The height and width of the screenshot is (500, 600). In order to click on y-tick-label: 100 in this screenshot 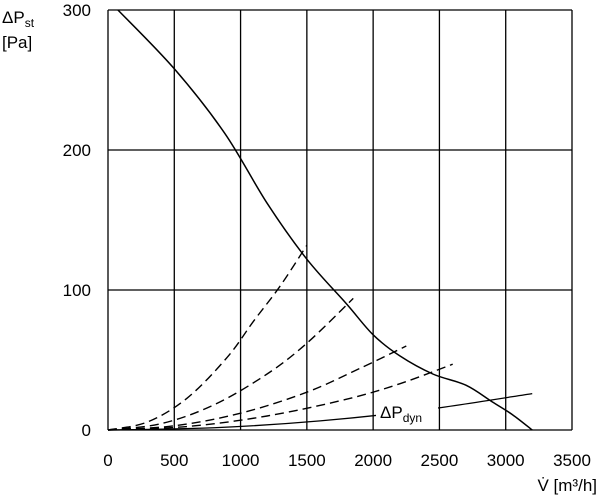, I will do `click(77, 290)`.